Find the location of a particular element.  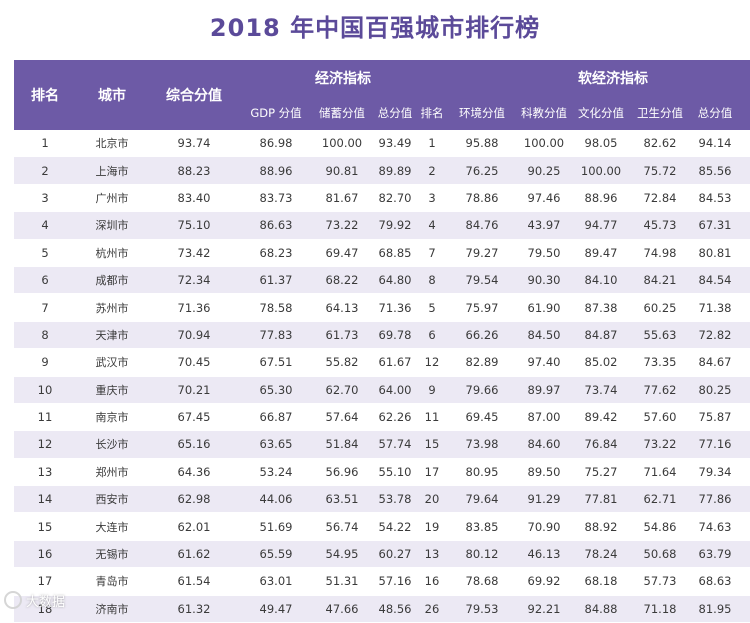

header-health: 卫生分值 is located at coordinates (660, 113).